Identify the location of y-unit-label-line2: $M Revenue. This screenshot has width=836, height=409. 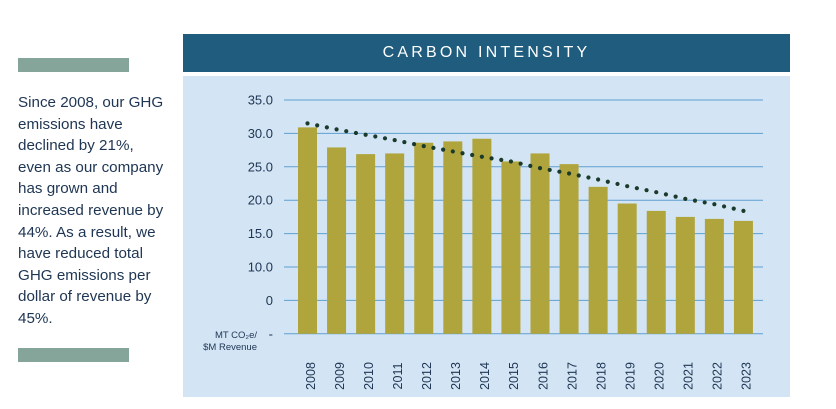
(230, 347).